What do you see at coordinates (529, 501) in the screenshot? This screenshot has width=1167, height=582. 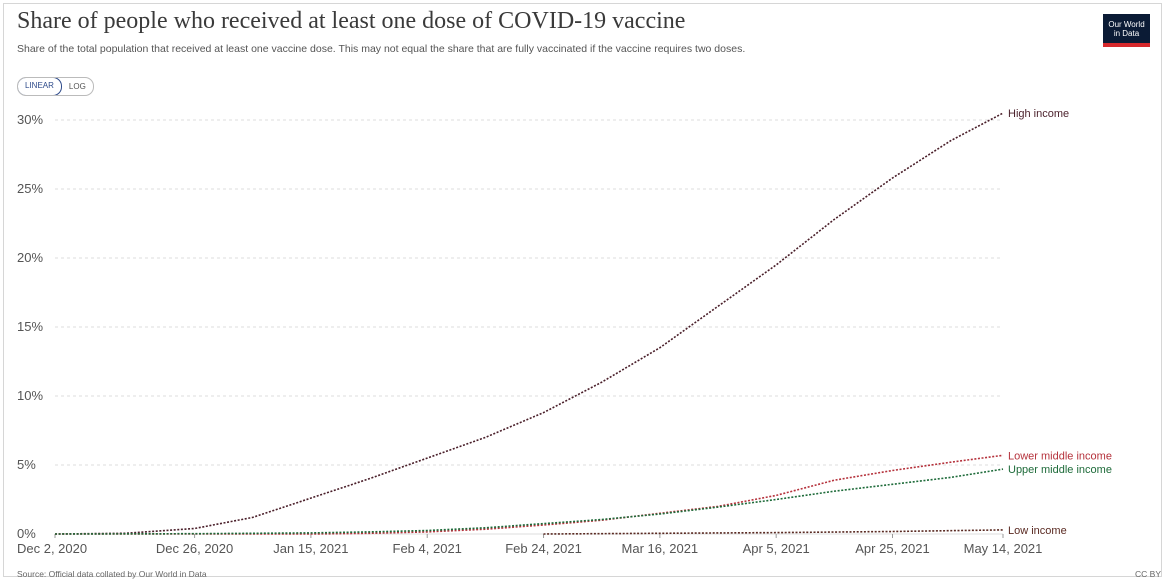 I see `series-line-upper-middle-income` at bounding box center [529, 501].